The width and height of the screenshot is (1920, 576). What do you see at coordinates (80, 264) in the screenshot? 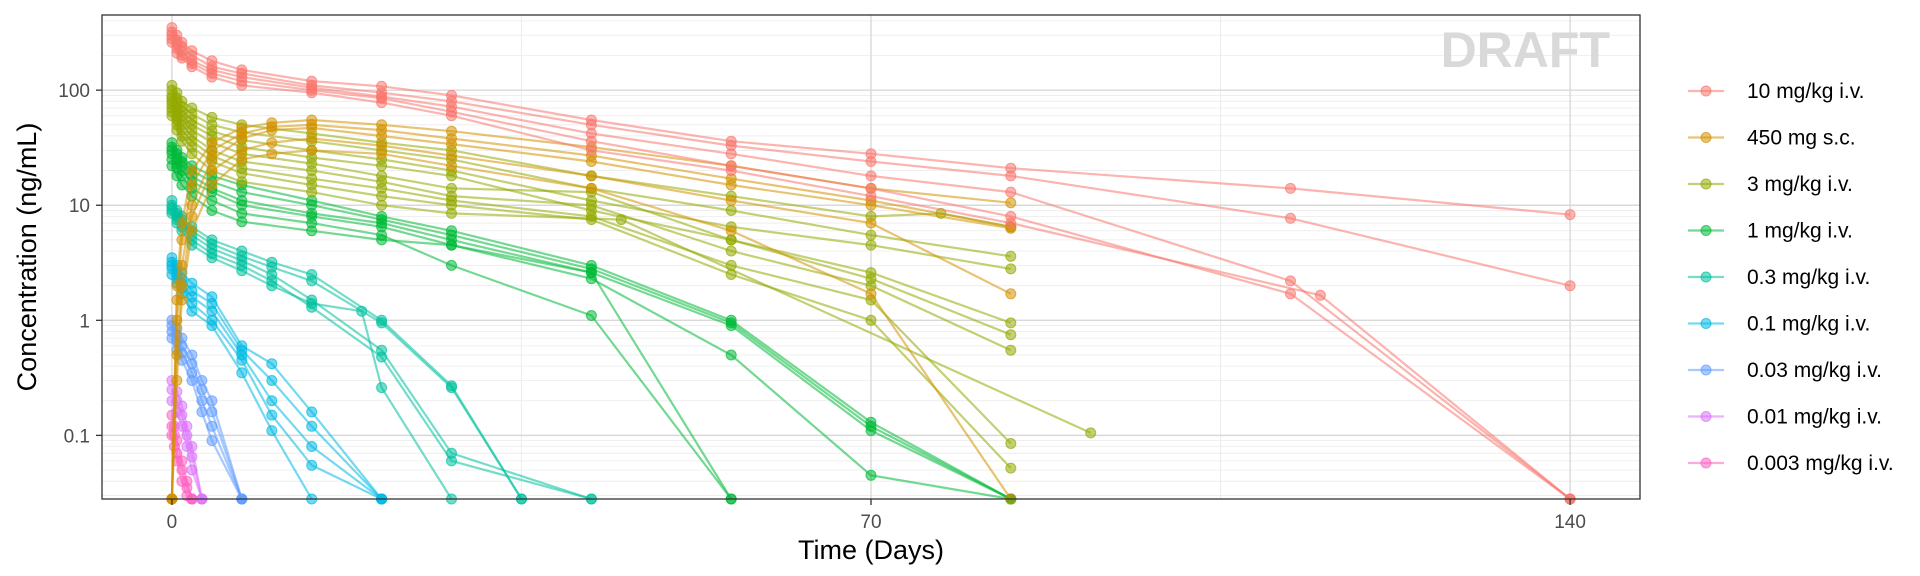
I see `y-axis-ticks: 0.1 1 10 100` at bounding box center [80, 264].